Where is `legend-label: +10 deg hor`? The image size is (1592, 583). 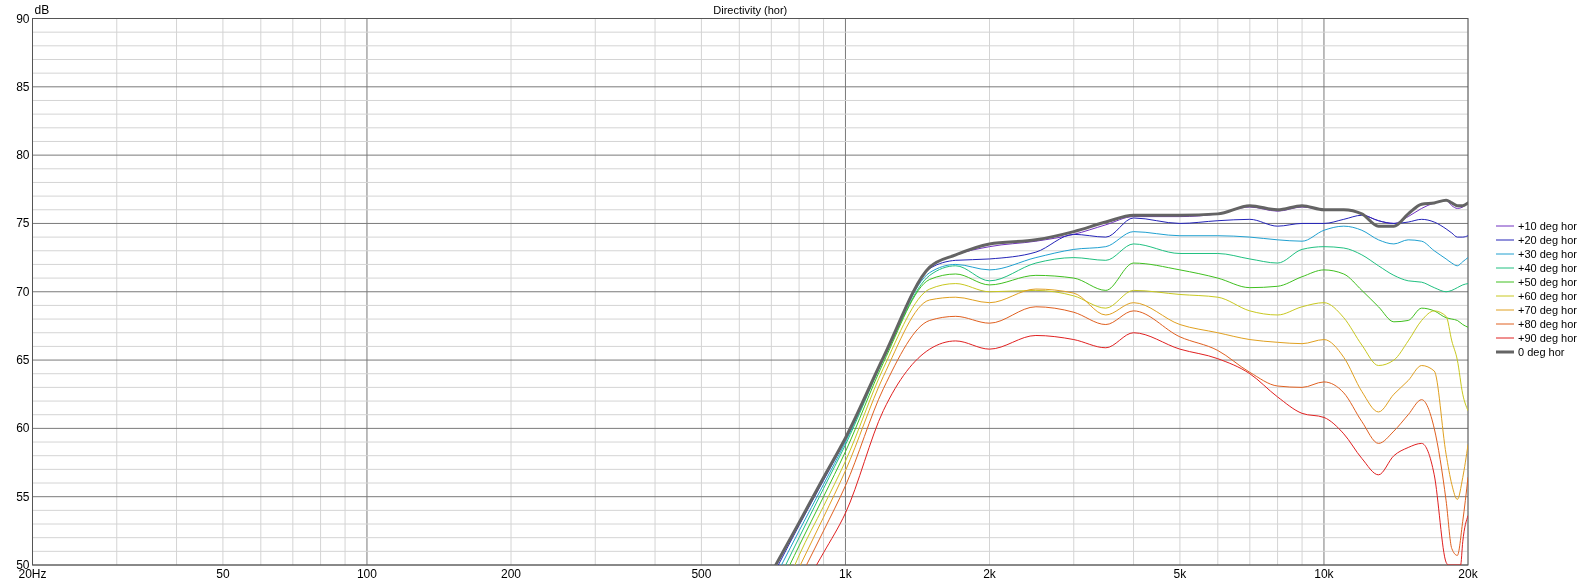 legend-label: +10 deg hor is located at coordinates (1548, 226).